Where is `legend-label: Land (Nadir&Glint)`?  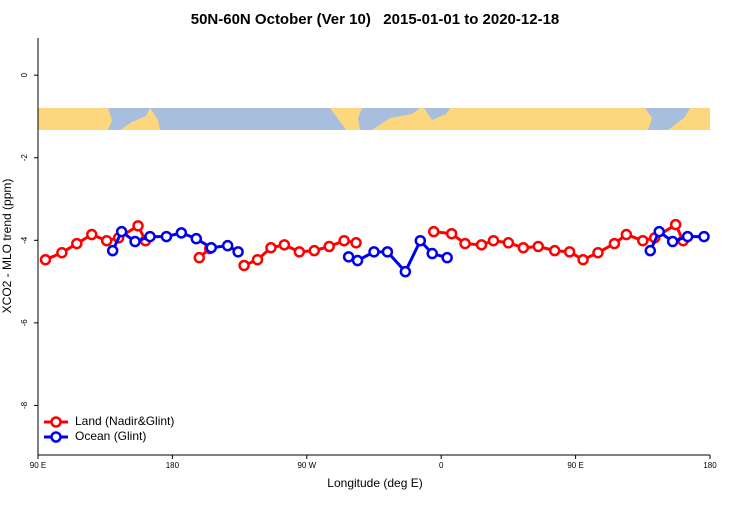
legend-label: Land (Nadir&Glint) is located at coordinates (124, 421).